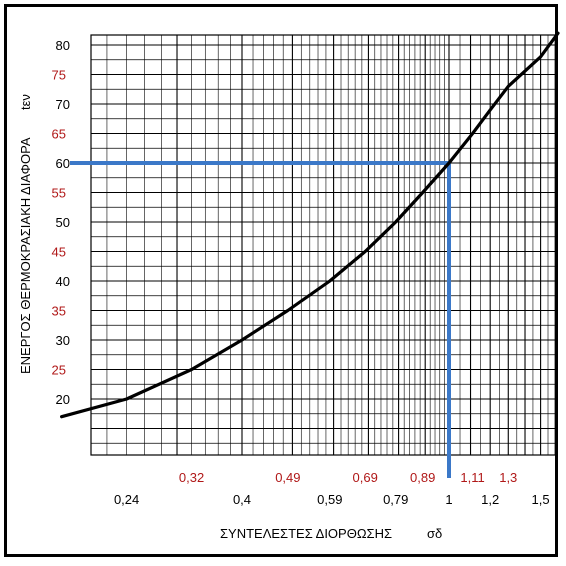  Describe the element at coordinates (63, 45) in the screenshot. I see `y-tick-label: 80` at that location.